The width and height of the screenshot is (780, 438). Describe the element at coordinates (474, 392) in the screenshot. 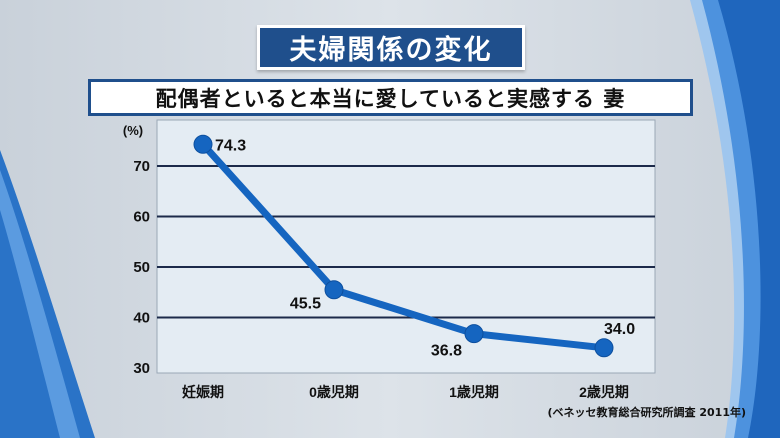

I see `x-tick-label: 1歳児期` at that location.